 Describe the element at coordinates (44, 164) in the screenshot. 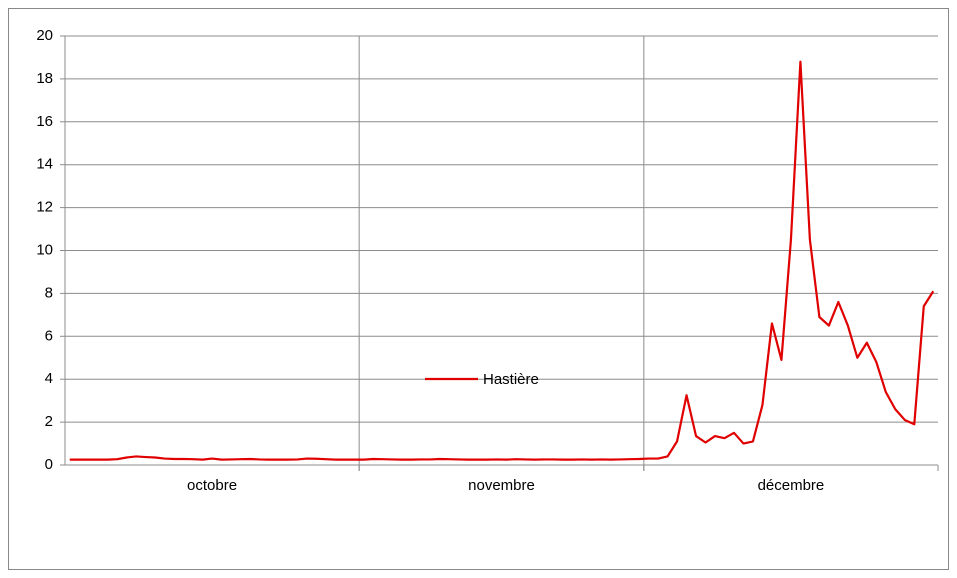

I see `y-tick-label: 14` at that location.